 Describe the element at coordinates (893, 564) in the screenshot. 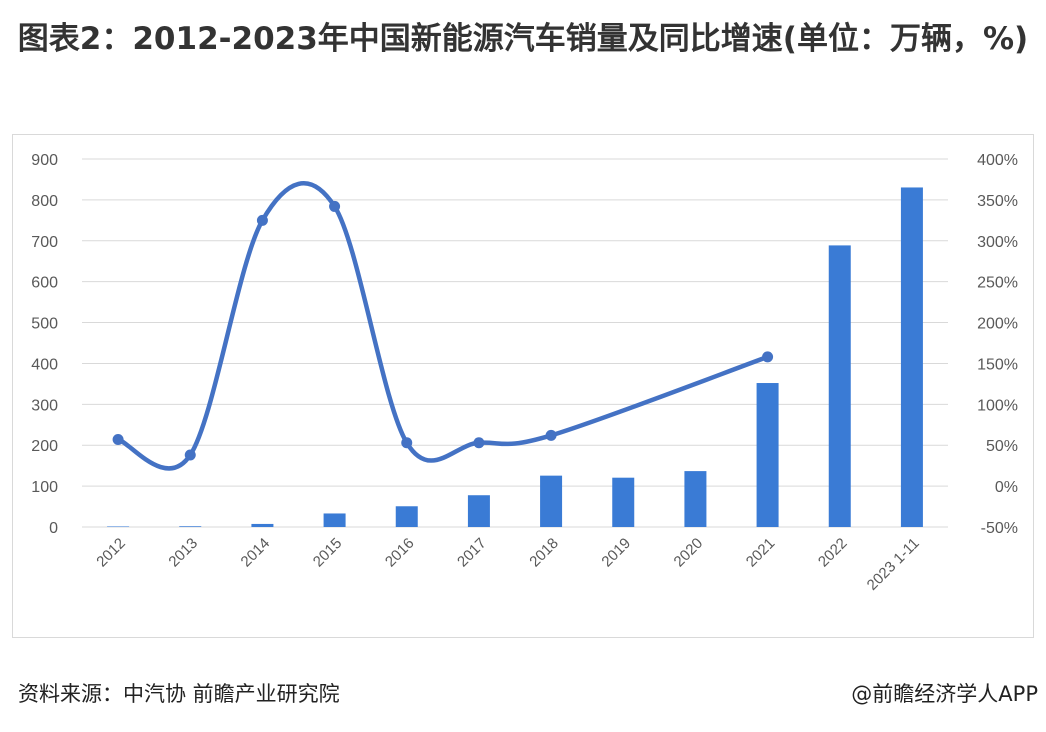

I see `x-tick-label: 2023 1-11` at that location.